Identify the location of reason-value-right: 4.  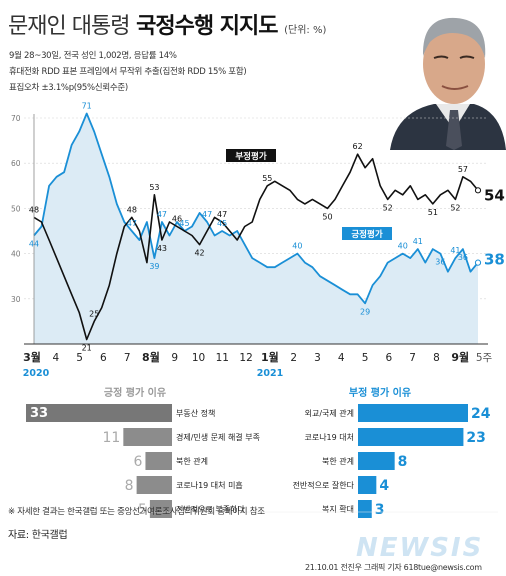
(384, 486).